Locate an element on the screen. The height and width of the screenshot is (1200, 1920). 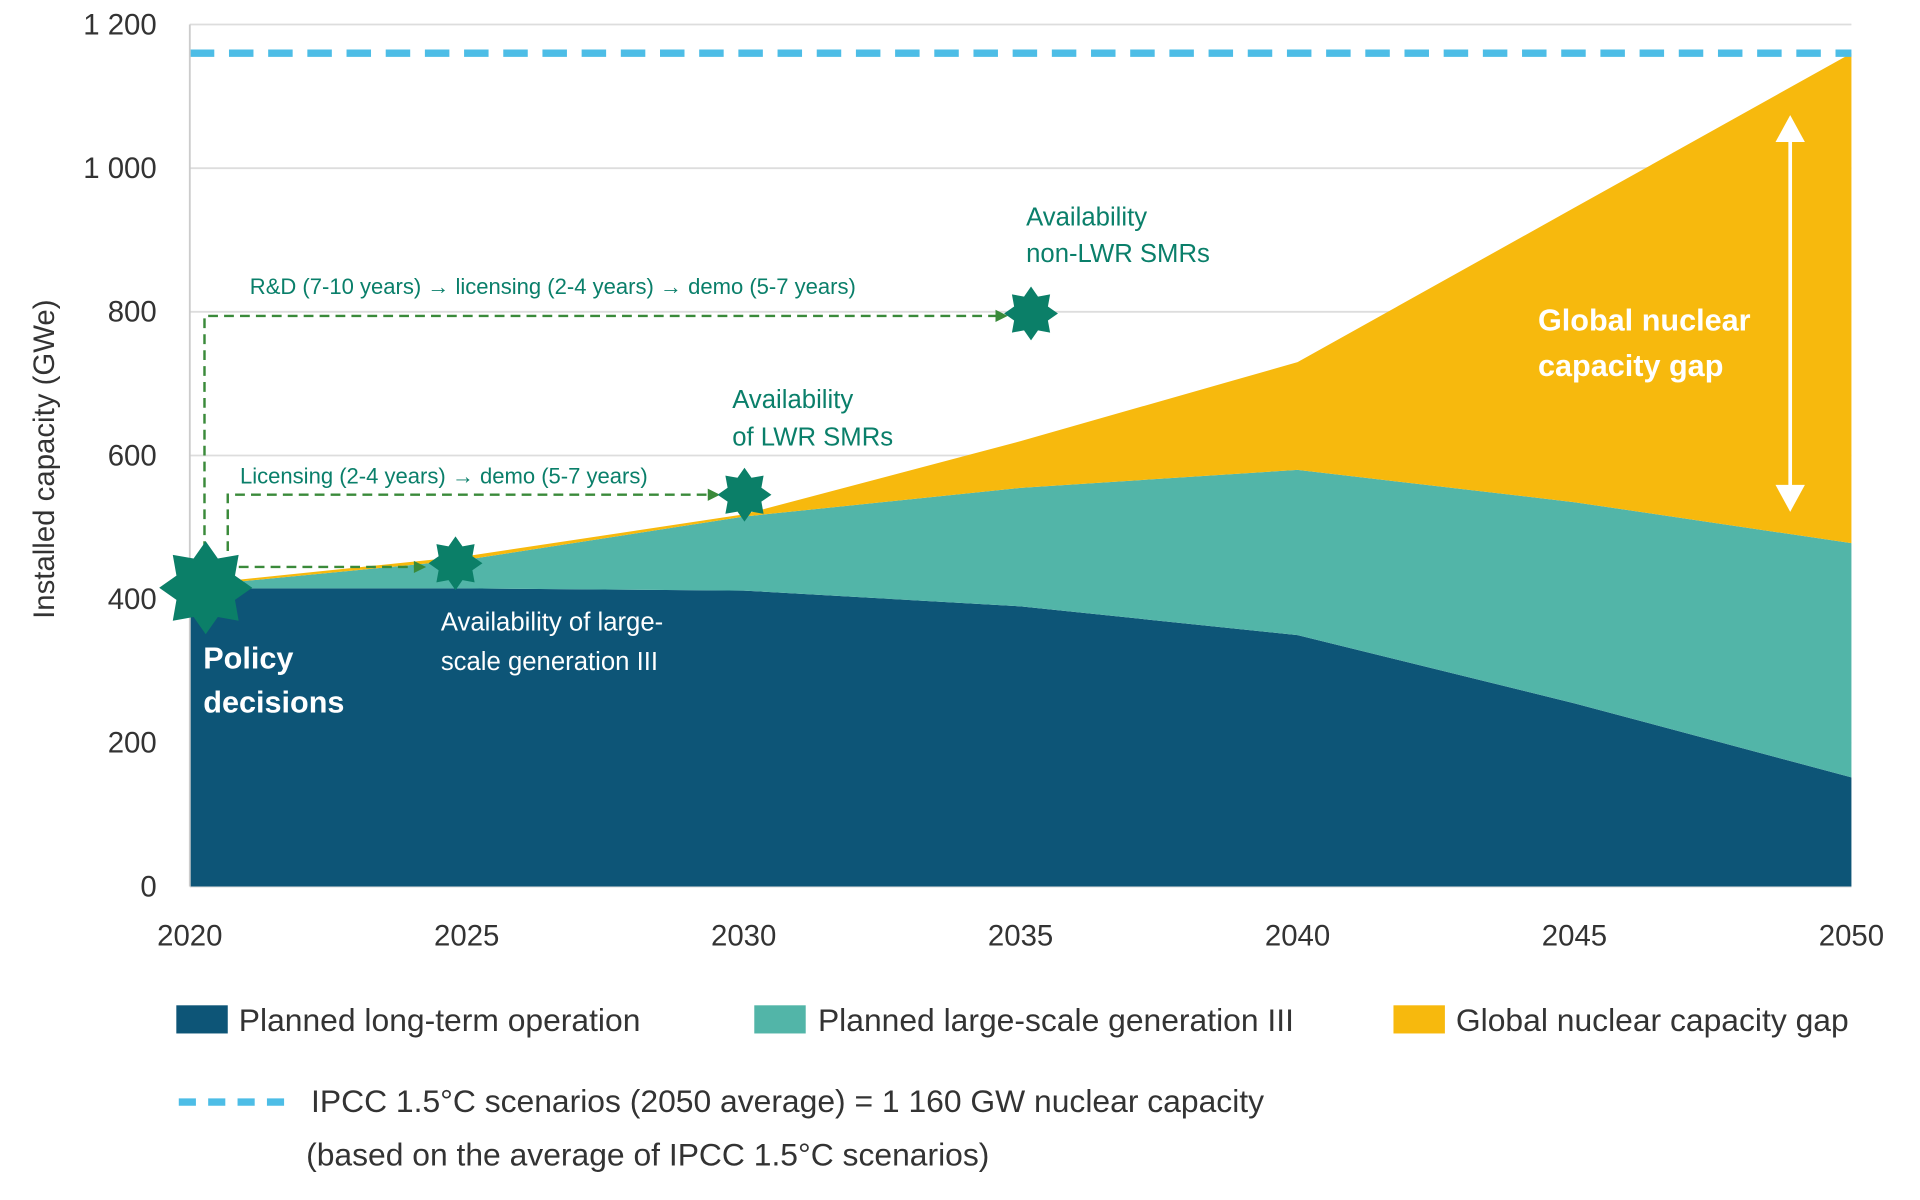
y-tick-label: 200 is located at coordinates (132, 743).